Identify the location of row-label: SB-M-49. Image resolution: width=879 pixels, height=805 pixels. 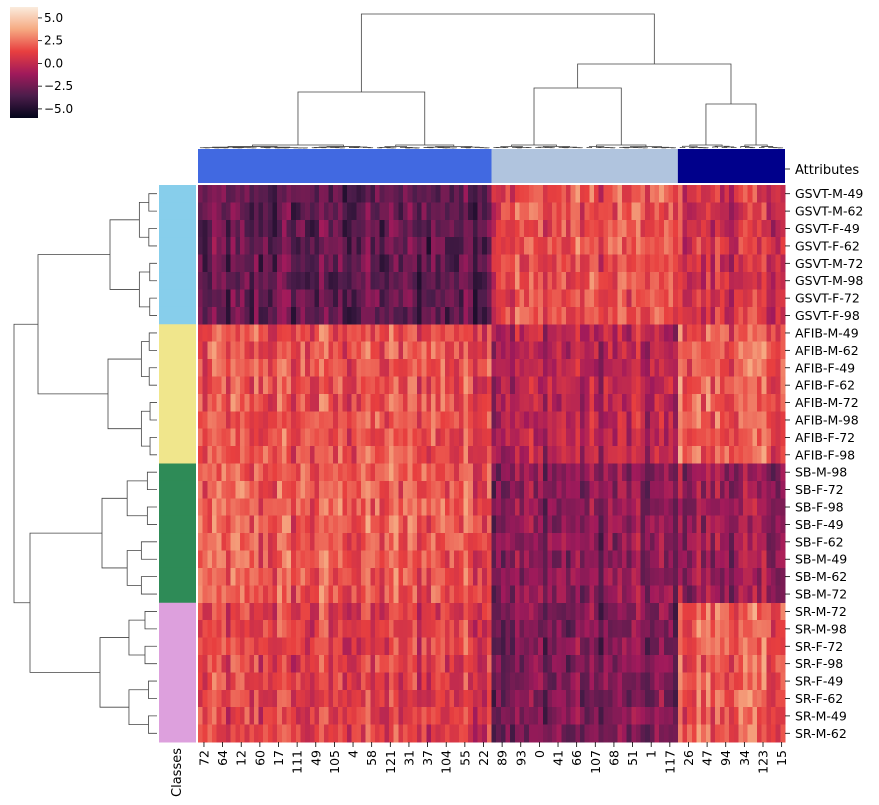
(821, 559).